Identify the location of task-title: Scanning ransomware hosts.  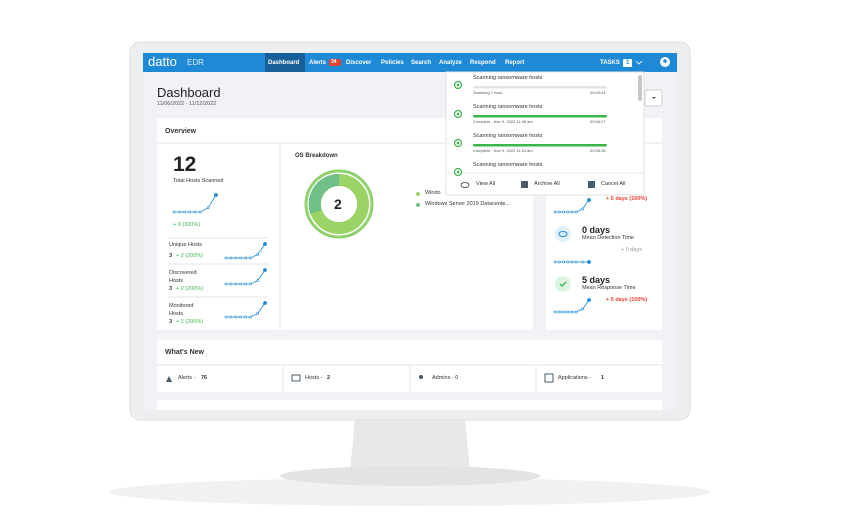
(508, 78).